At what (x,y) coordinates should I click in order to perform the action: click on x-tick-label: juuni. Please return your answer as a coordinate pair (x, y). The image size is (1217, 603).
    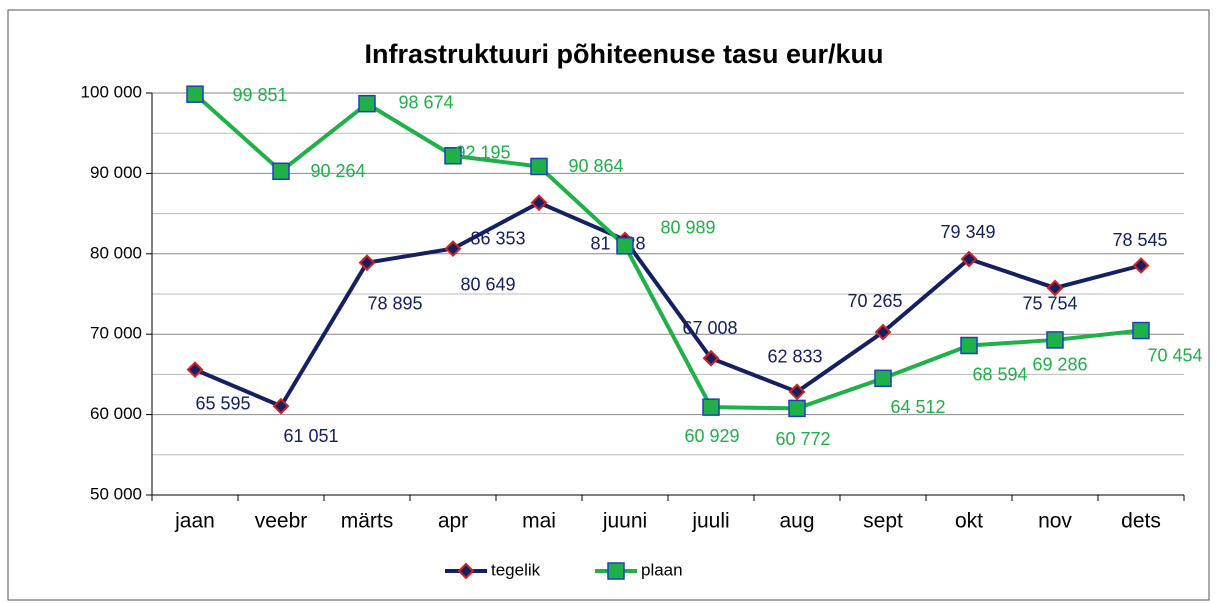
    Looking at the image, I should click on (624, 521).